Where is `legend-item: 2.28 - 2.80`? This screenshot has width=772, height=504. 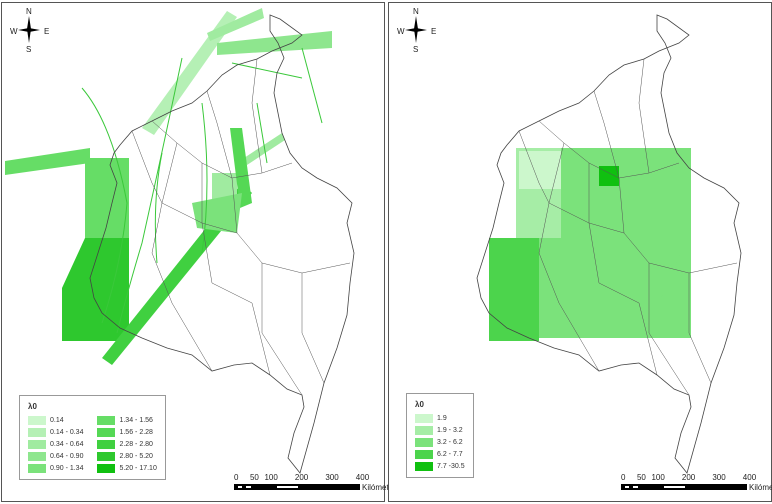 legend-item: 2.28 - 2.80 is located at coordinates (126, 444).